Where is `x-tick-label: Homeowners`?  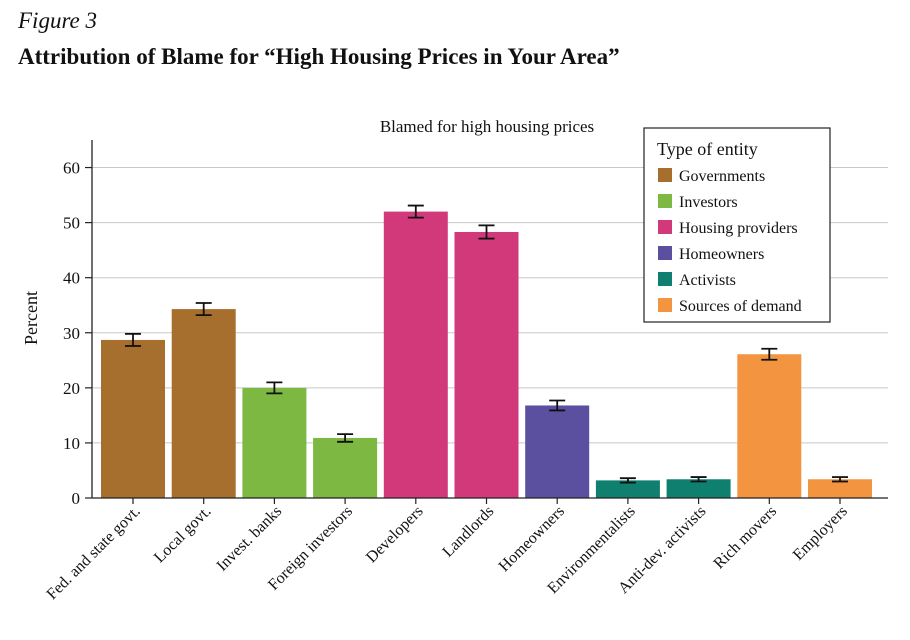
x-tick-label: Homeowners is located at coordinates (532, 539).